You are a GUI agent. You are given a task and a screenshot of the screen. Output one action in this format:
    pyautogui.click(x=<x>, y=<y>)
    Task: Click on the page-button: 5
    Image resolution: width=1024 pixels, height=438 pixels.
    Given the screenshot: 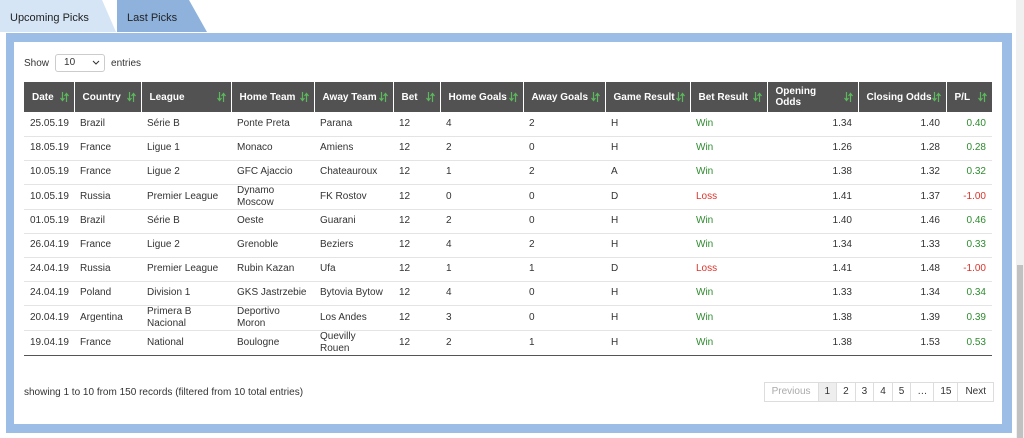 What is the action you would take?
    pyautogui.click(x=901, y=392)
    